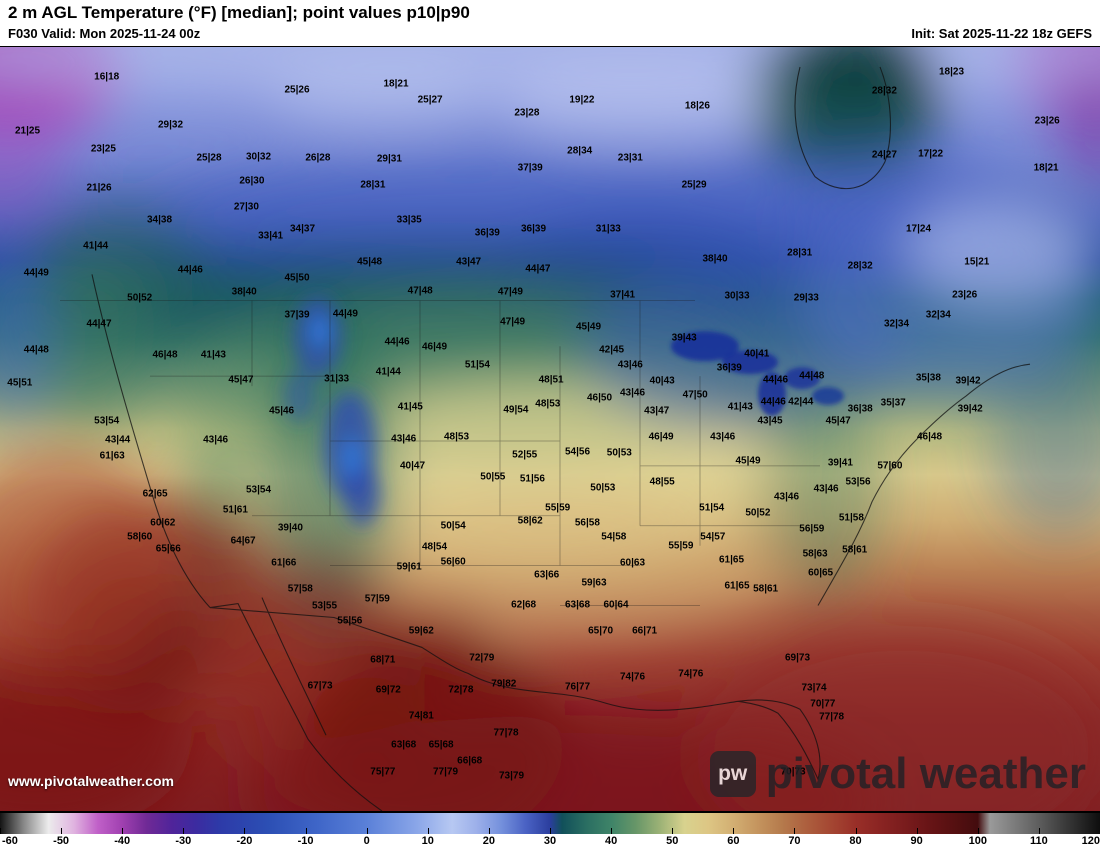 The image size is (1100, 850). I want to click on point-value: 15|21, so click(977, 262).